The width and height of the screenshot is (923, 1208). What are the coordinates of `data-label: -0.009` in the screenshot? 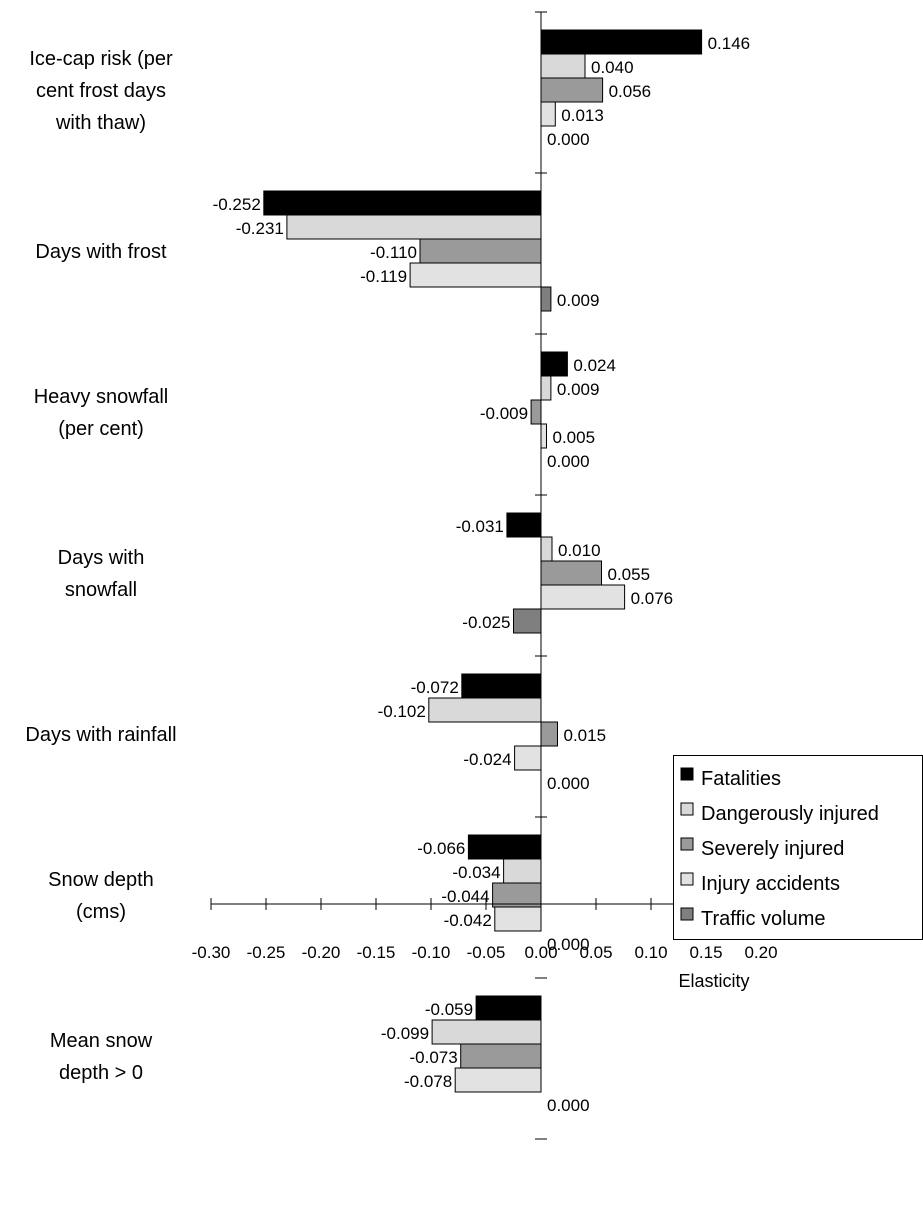 It's located at (504, 413).